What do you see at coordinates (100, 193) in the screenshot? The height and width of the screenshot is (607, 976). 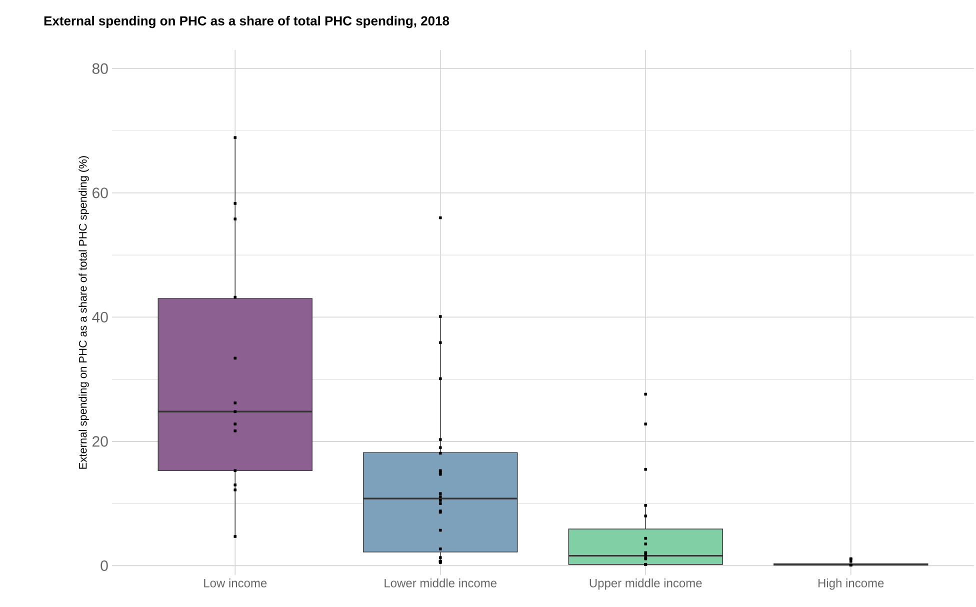 I see `y-tick-label: 60` at bounding box center [100, 193].